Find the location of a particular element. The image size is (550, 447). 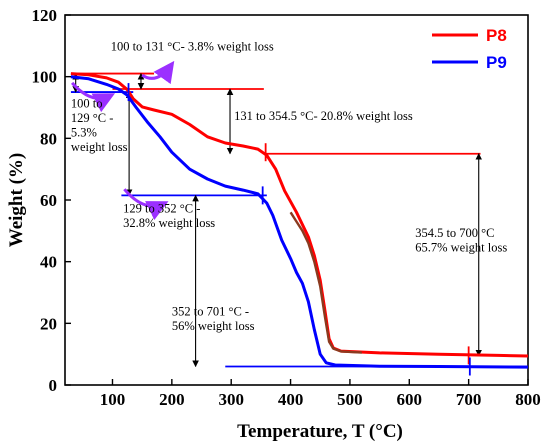

y-tick-label: 20 is located at coordinates (48, 323).